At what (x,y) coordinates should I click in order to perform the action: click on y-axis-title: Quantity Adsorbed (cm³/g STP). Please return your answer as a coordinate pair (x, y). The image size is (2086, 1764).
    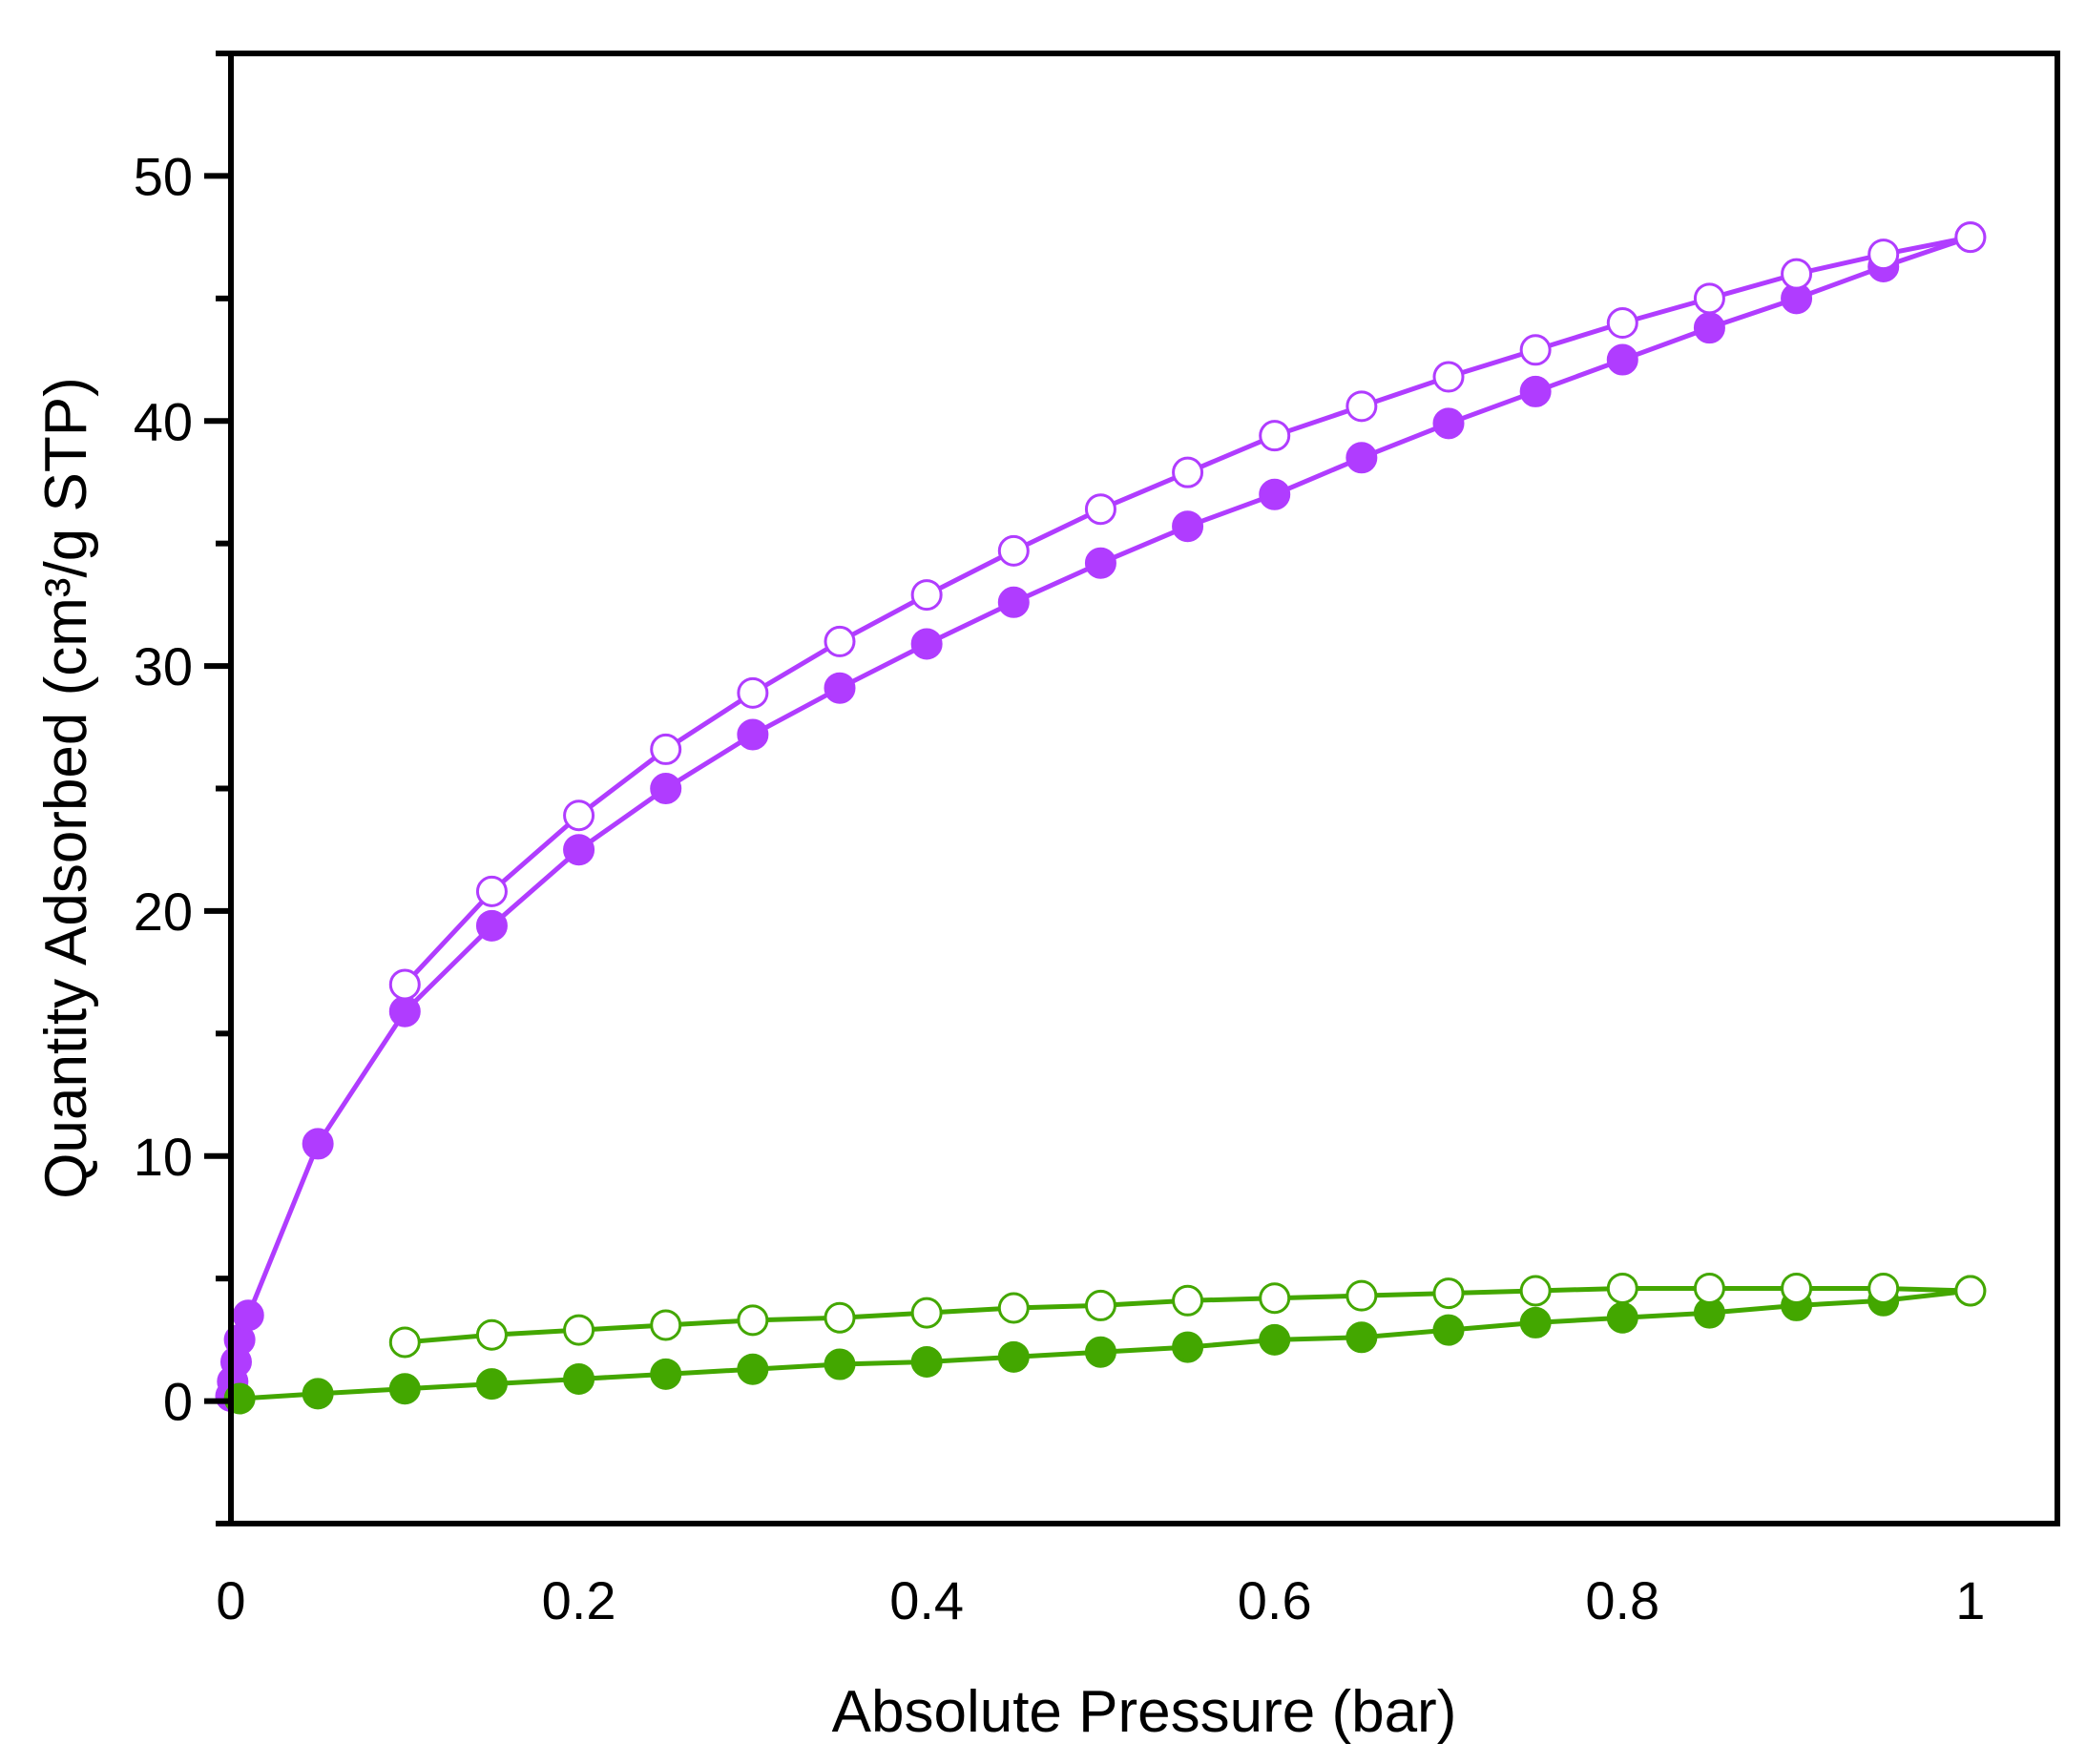
    Looking at the image, I should click on (66, 787).